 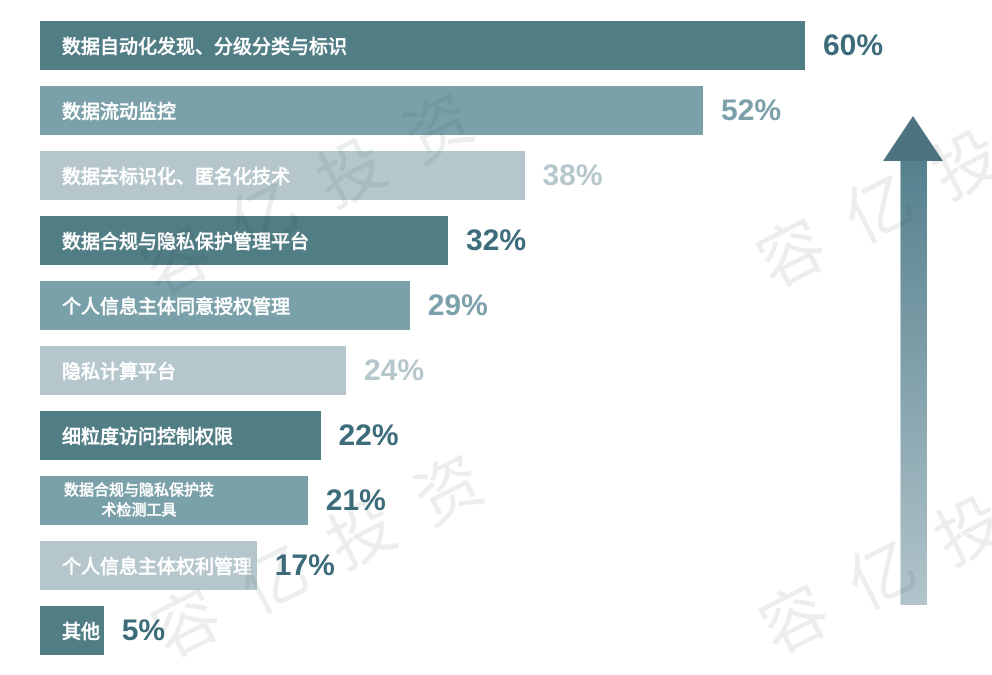 I want to click on bar-2: 数据流动监控, so click(x=371, y=110).